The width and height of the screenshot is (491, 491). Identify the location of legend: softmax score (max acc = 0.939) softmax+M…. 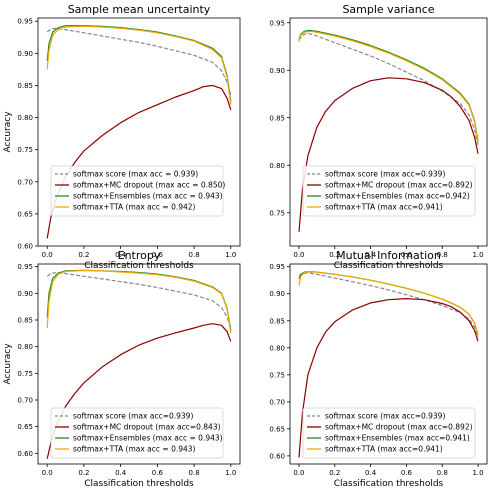
(137, 191).